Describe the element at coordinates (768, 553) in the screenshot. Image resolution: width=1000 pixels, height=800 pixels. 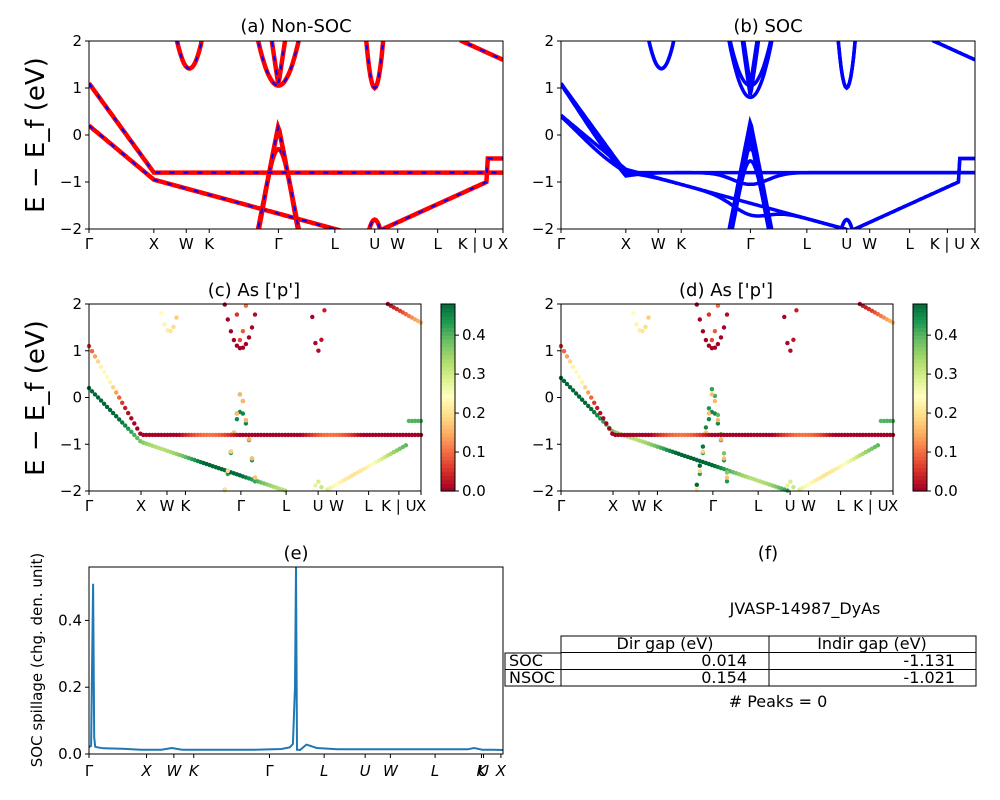
I see `panel-f-title: (f)` at that location.